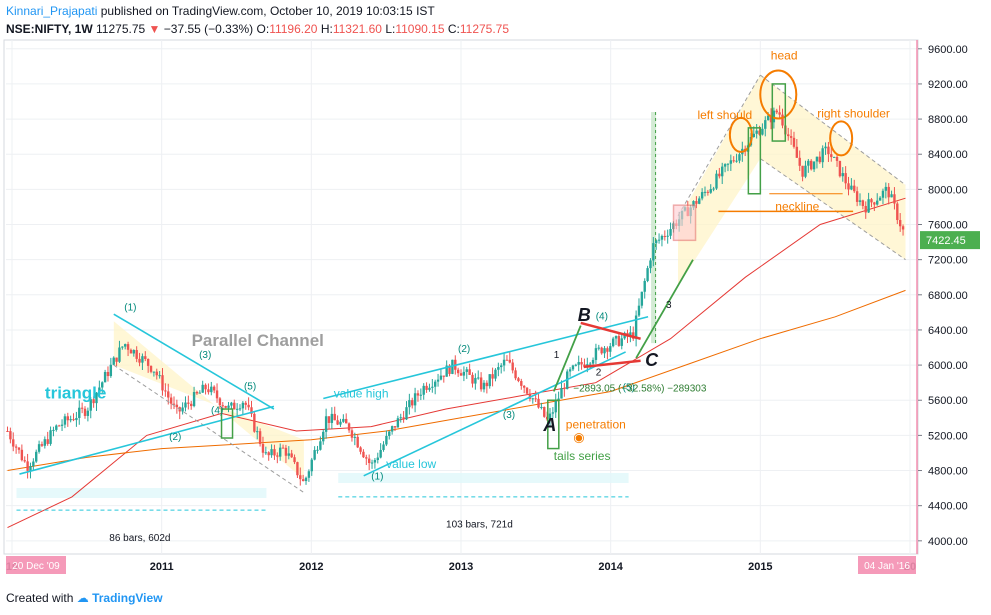 The width and height of the screenshot is (991, 615). Describe the element at coordinates (948, 366) in the screenshot. I see `price-tick-label: 6000.00` at that location.